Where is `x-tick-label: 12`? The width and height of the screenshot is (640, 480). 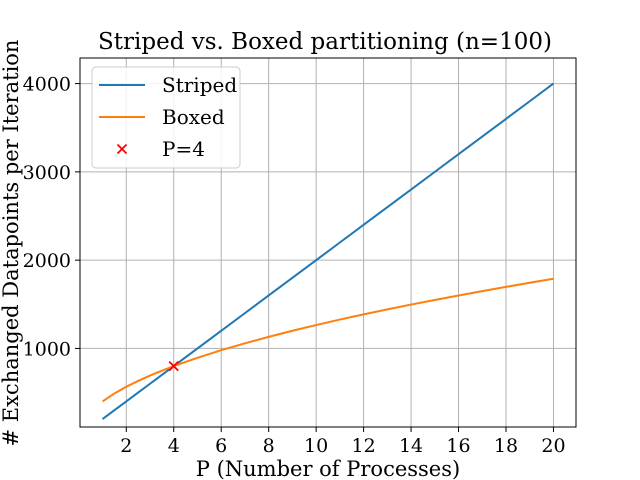 x-tick-label: 12 is located at coordinates (364, 446).